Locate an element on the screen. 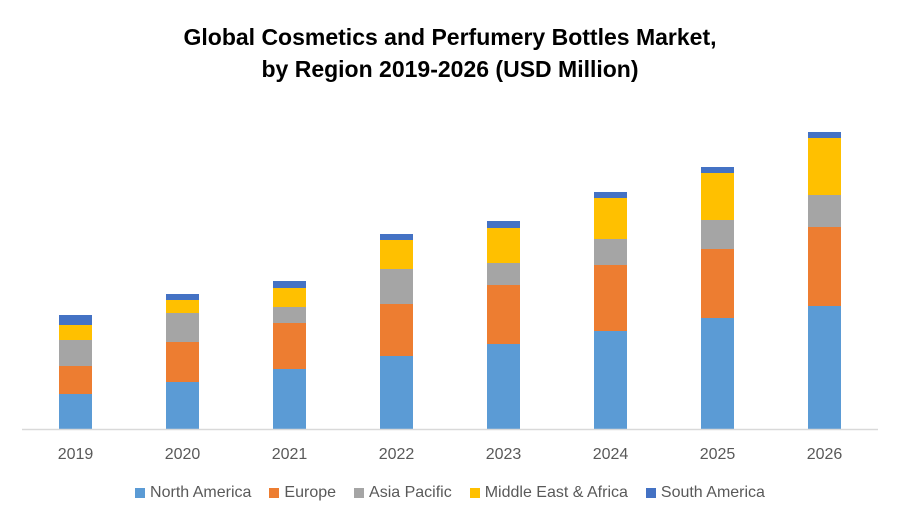  x-tick-label: 2025 is located at coordinates (718, 454).